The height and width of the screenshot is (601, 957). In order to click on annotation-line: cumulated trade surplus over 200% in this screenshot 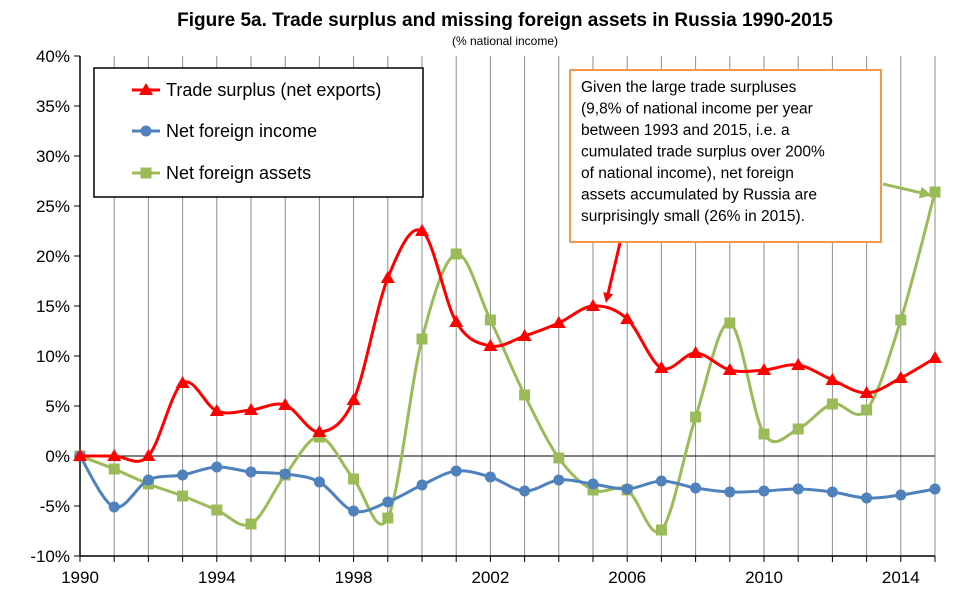, I will do `click(703, 152)`.